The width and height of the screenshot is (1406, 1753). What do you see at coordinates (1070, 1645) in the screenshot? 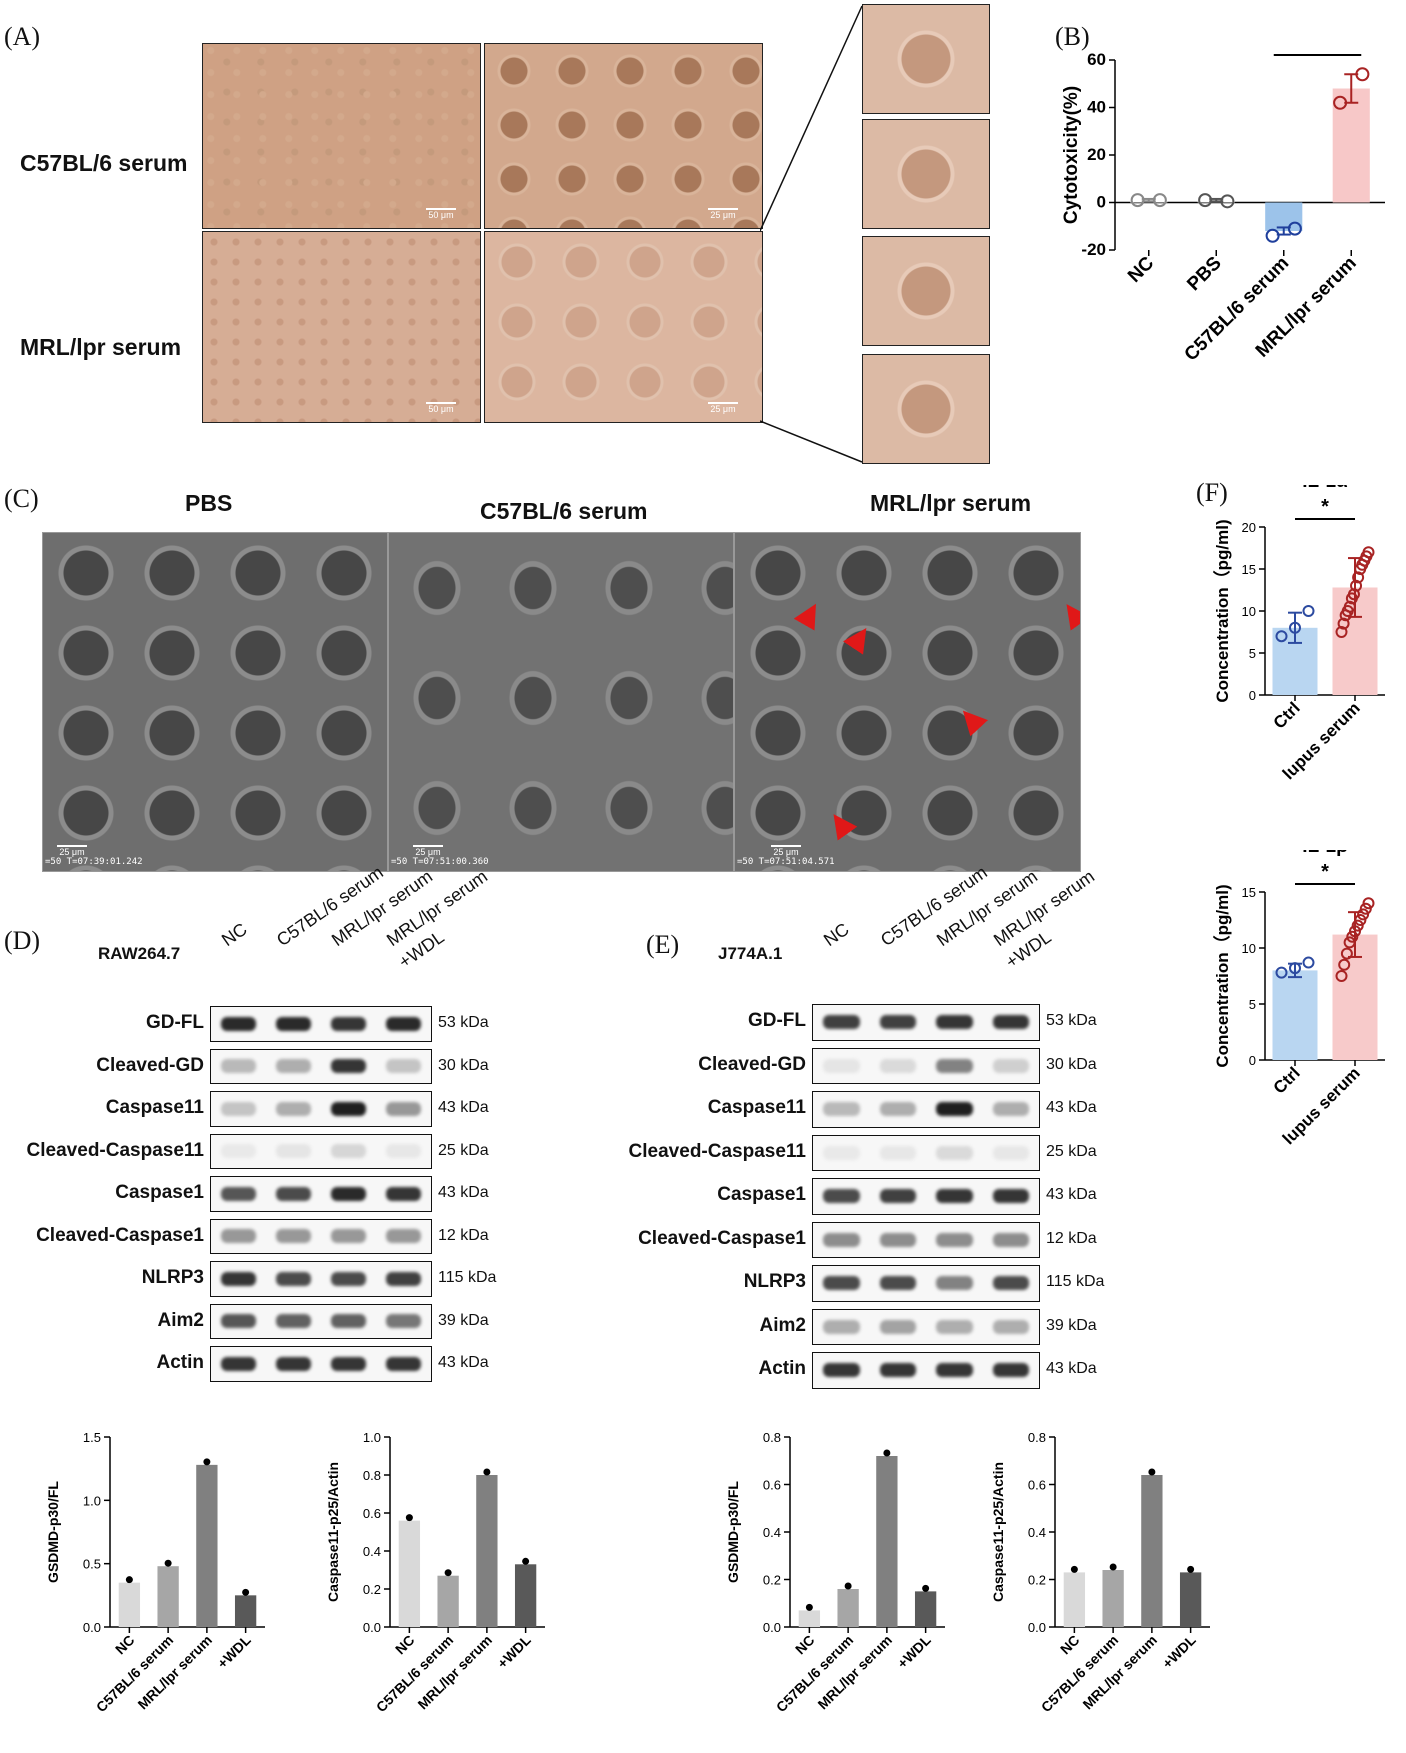
I see `category-label: NC` at bounding box center [1070, 1645].